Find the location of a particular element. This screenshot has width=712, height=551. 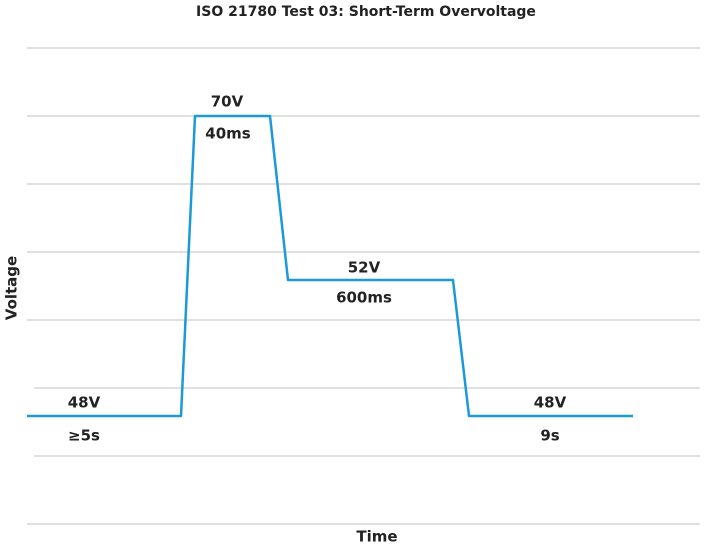

duration-label: ≥5s is located at coordinates (84, 436).